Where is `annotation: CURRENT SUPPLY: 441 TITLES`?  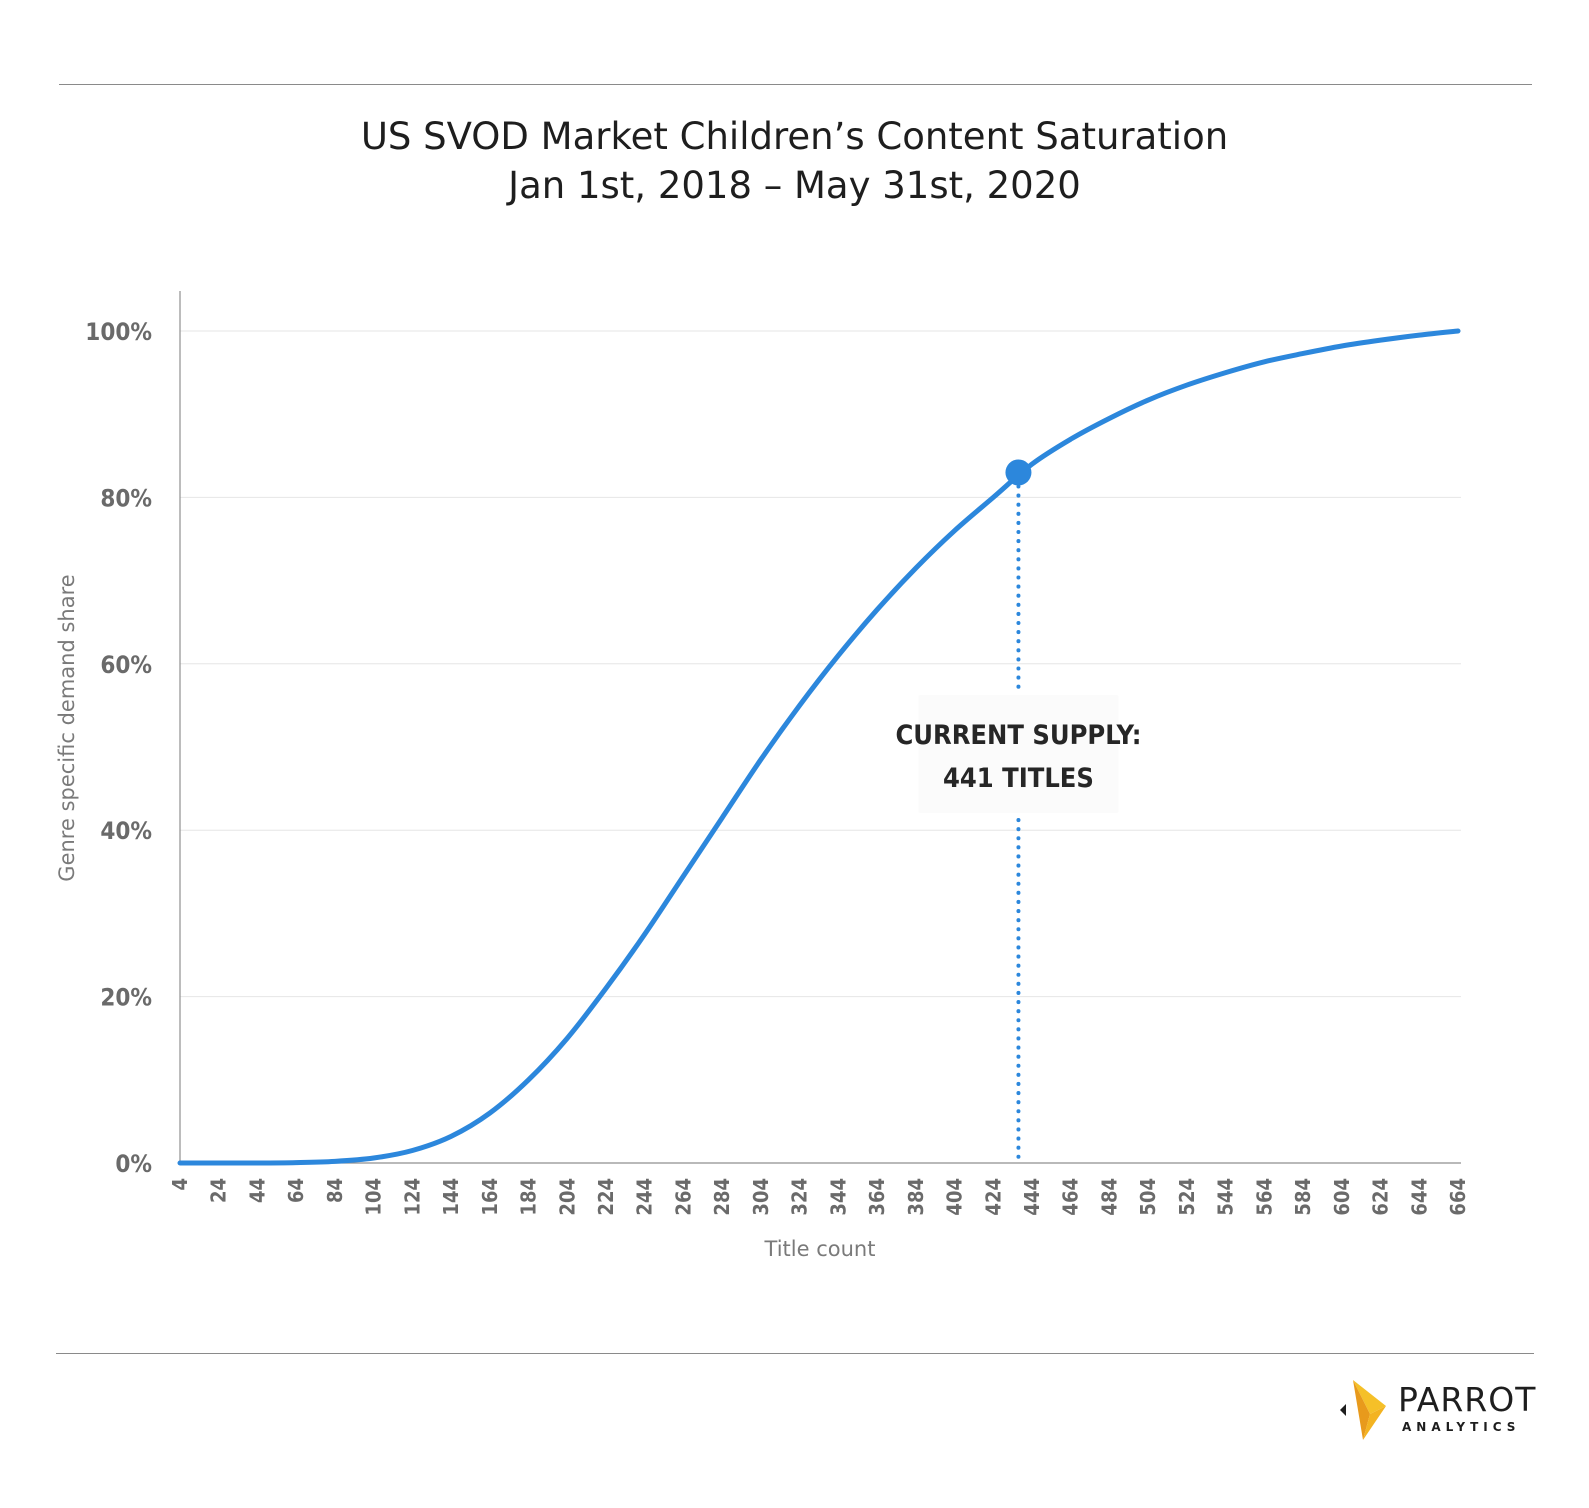
annotation: CURRENT SUPPLY: 441 TITLES is located at coordinates (1018, 812).